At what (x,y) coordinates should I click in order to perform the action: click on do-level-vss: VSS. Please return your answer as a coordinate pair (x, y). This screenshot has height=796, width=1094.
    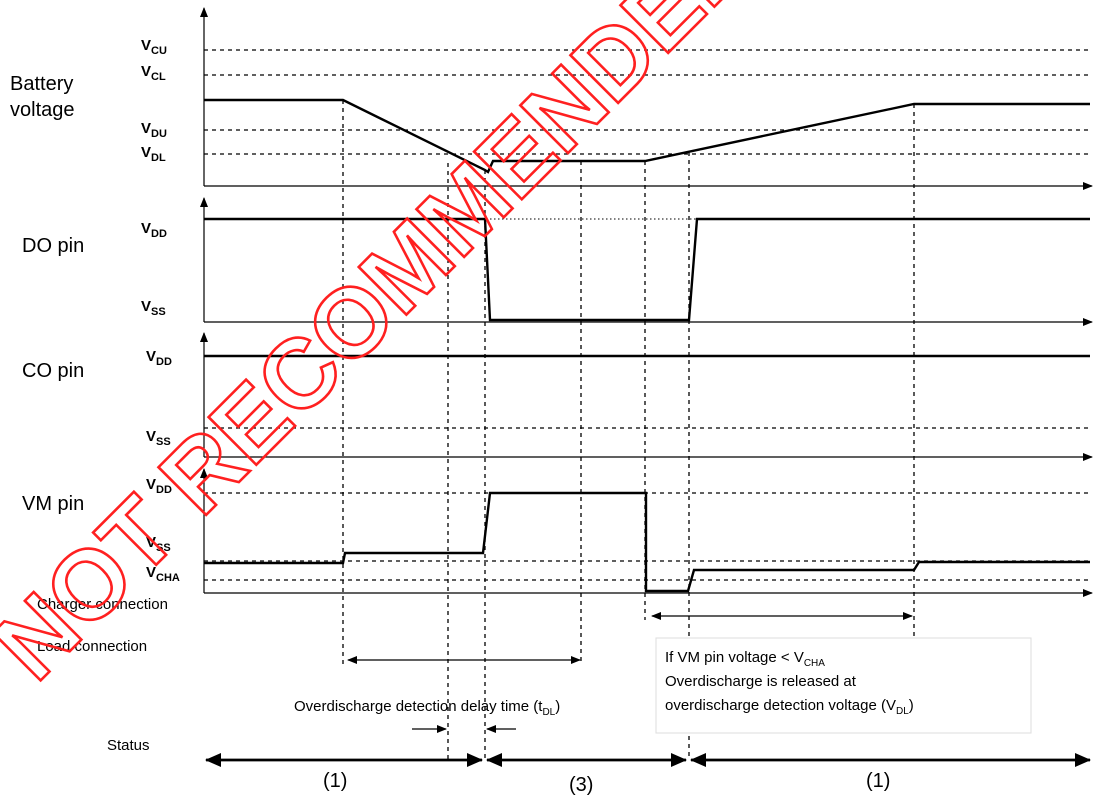
    Looking at the image, I should click on (153, 308).